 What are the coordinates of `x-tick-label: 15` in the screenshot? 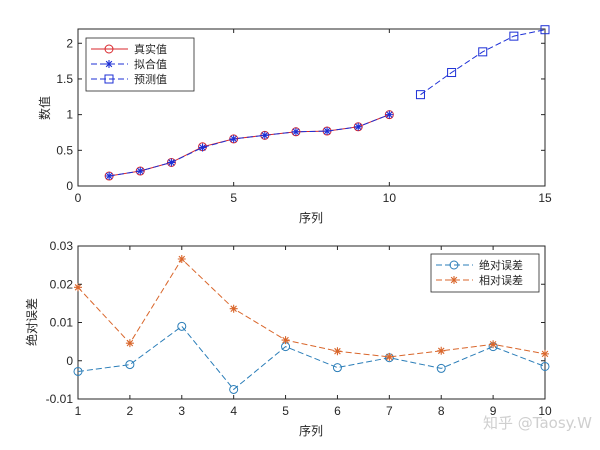 It's located at (545, 198).